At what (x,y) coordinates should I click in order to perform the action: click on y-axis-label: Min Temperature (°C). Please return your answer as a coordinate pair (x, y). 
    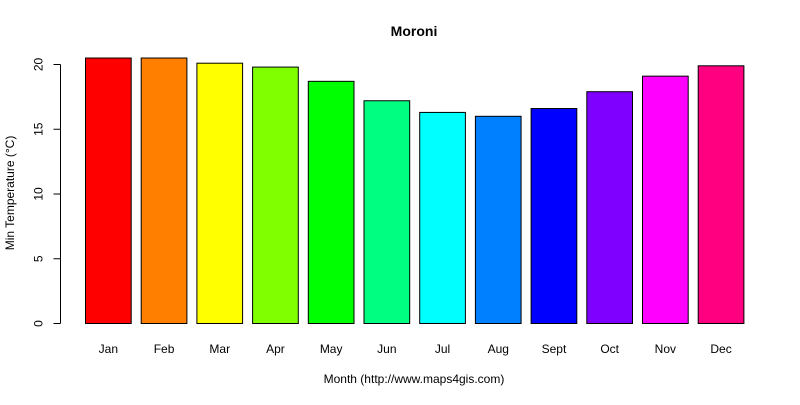
    Looking at the image, I should click on (10, 193).